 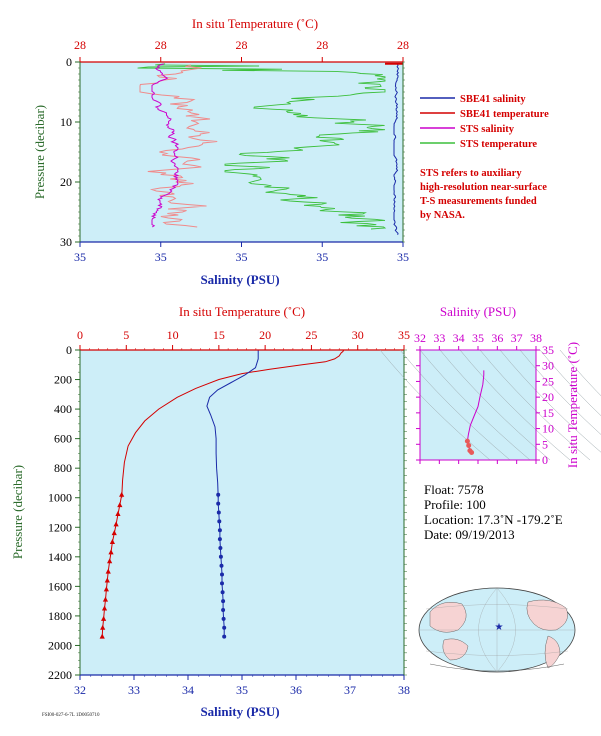 I want to click on near-surface-traces, so click(x=270, y=148).